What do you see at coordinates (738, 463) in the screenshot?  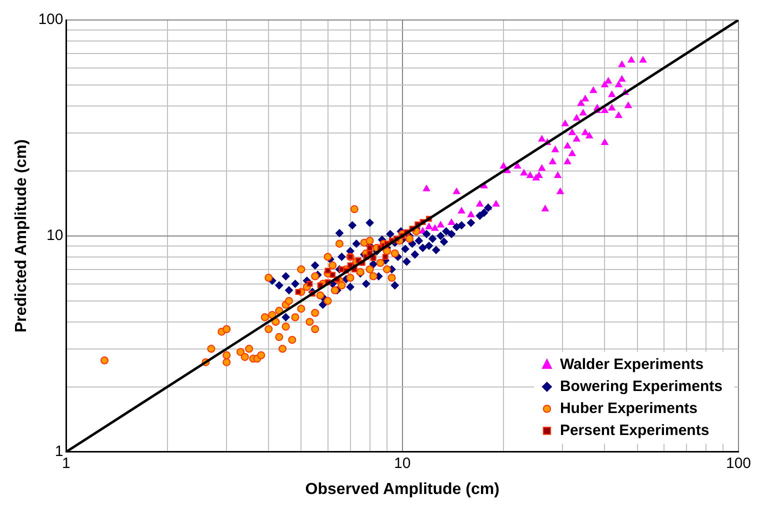 I see `x-tick-label: 100` at bounding box center [738, 463].